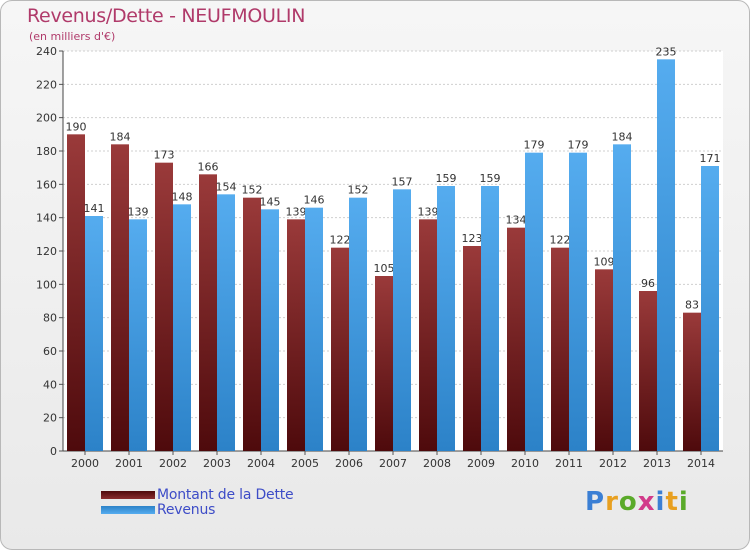 The height and width of the screenshot is (550, 750). What do you see at coordinates (50, 351) in the screenshot?
I see `y-tick-label: 60` at bounding box center [50, 351].